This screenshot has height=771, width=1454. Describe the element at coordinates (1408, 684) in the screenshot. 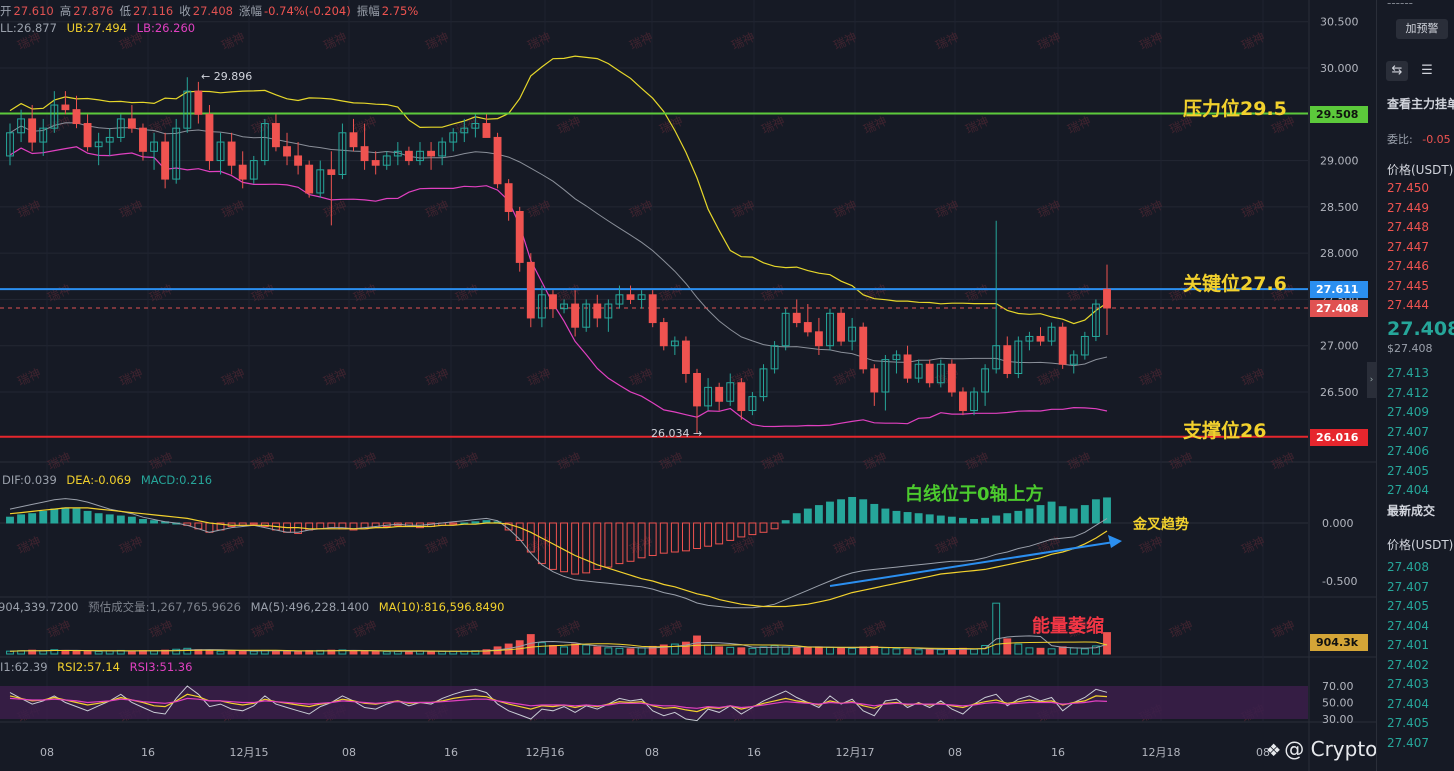

I see `trade-price: 27.403` at that location.